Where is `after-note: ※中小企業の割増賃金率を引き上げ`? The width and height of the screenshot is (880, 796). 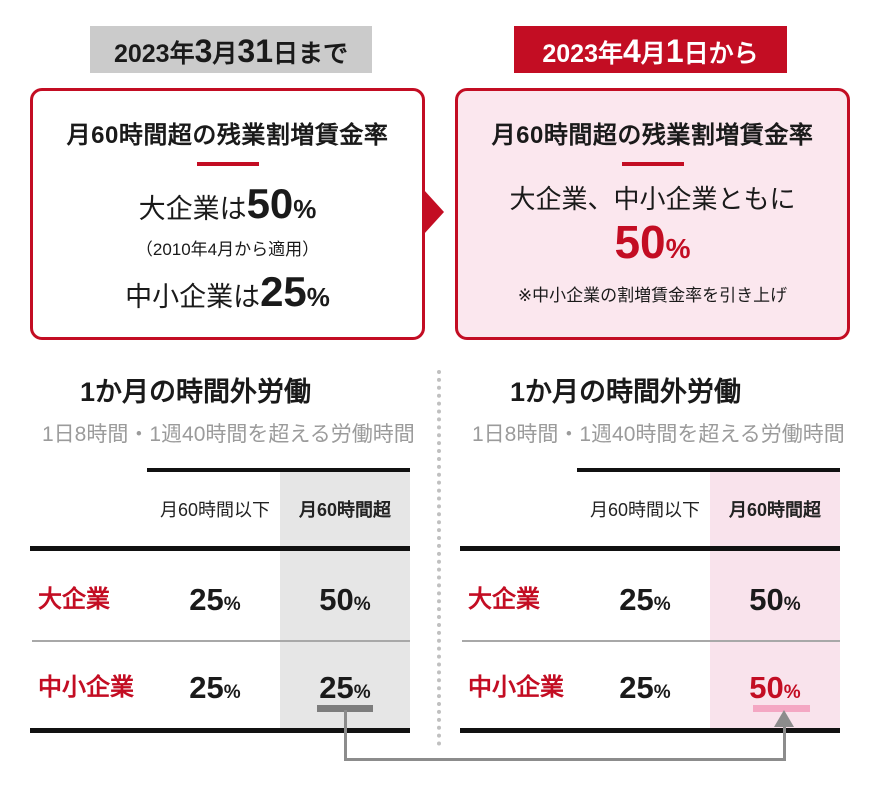 after-note: ※中小企業の割増賃金率を引き上げ is located at coordinates (652, 295).